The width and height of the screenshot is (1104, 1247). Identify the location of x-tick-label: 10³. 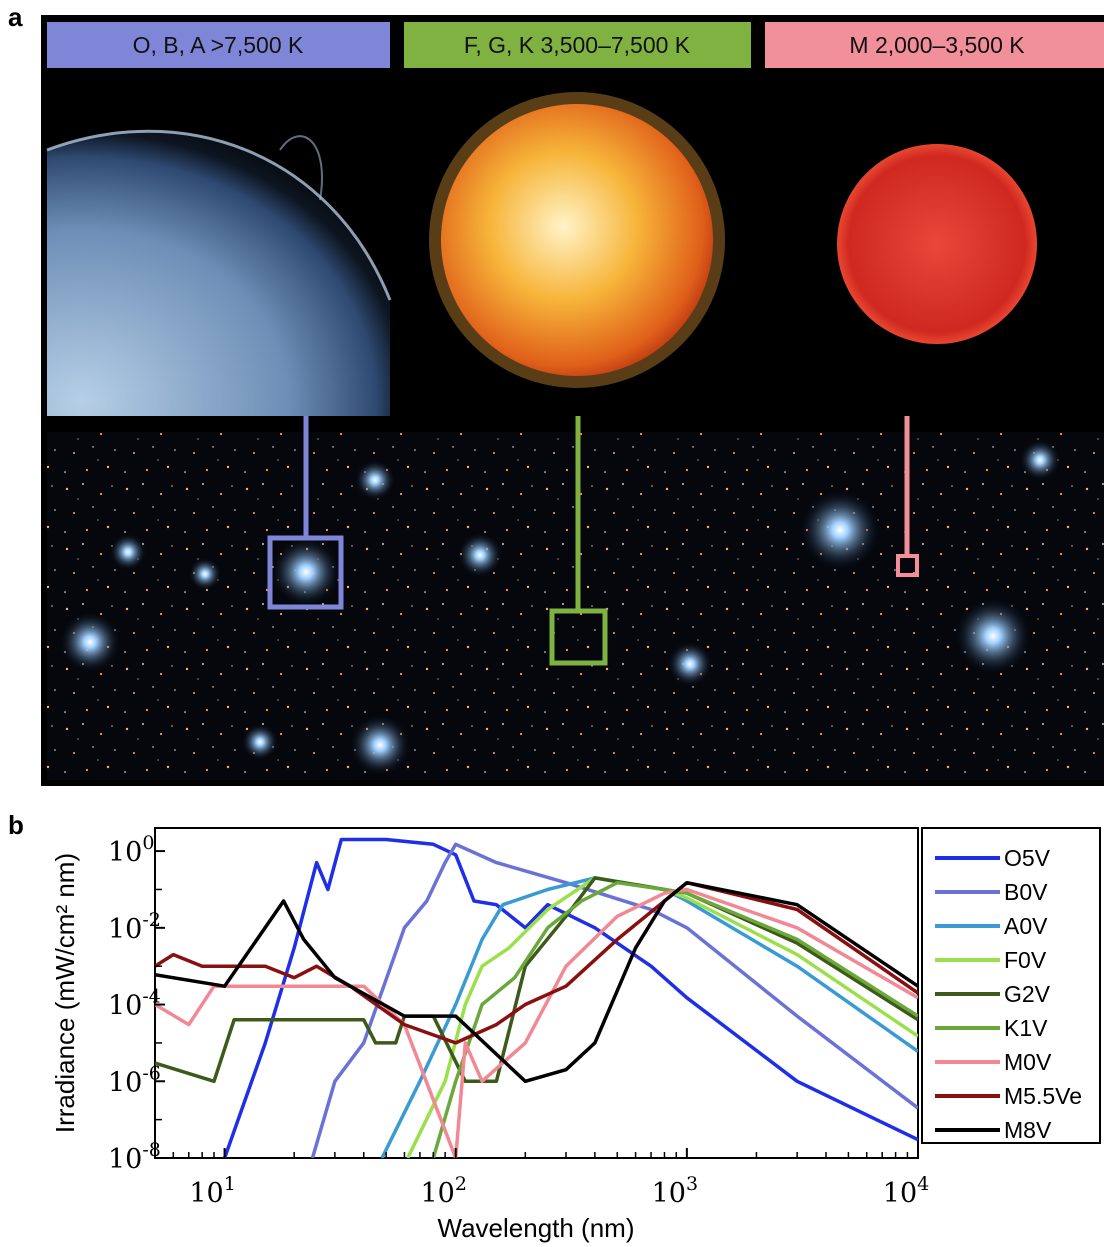
(675, 1191).